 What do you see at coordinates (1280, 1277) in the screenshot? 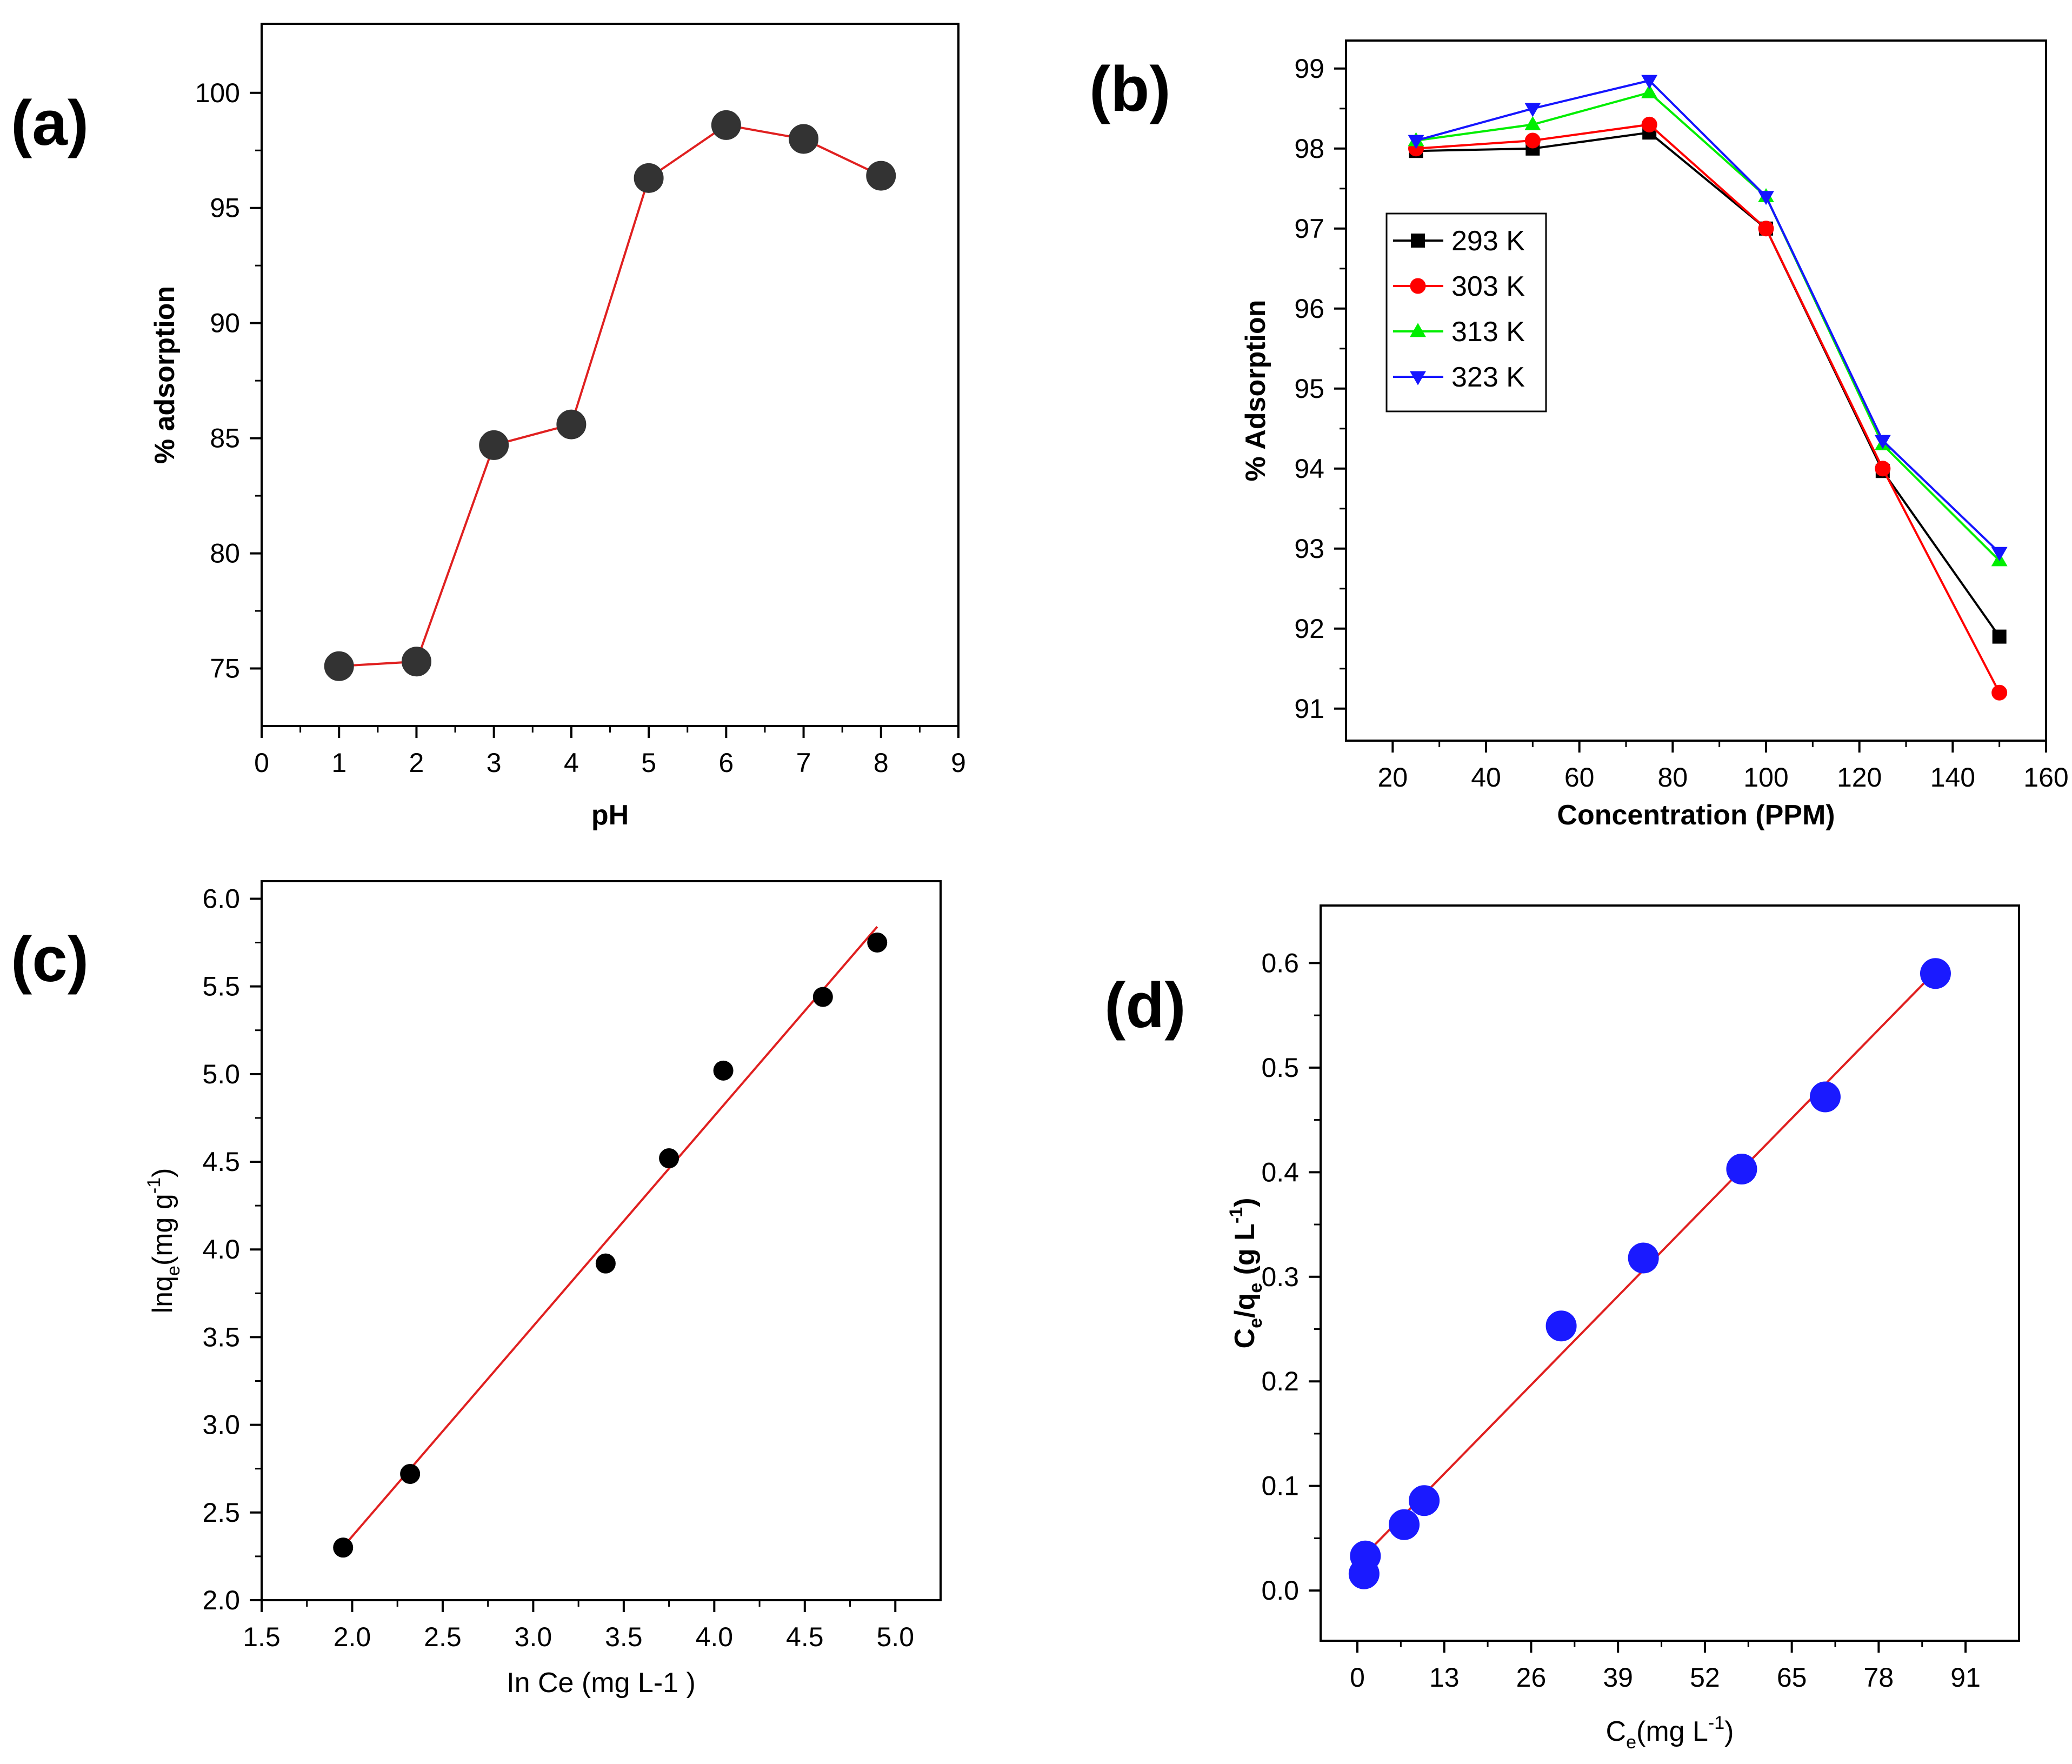
I see `panel-d-y-tick-label: 0.3` at bounding box center [1280, 1277].